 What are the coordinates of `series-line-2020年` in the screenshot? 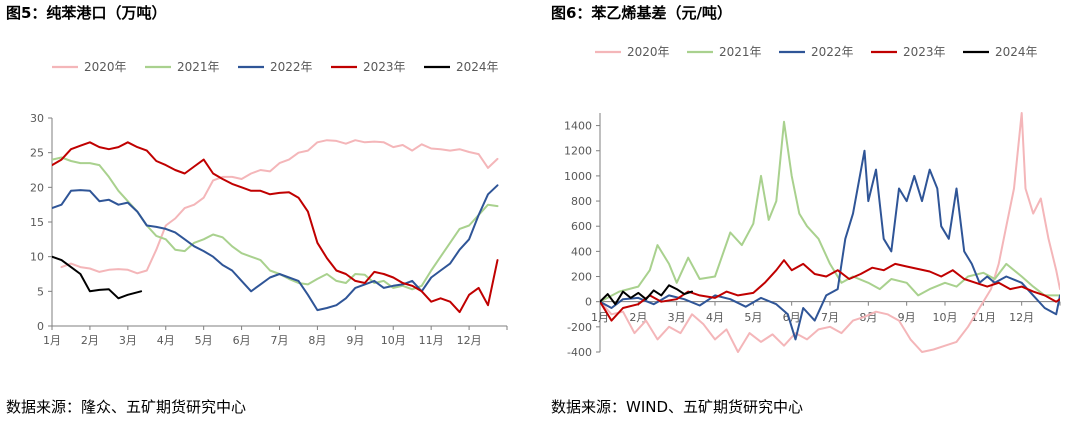 It's located at (279, 207).